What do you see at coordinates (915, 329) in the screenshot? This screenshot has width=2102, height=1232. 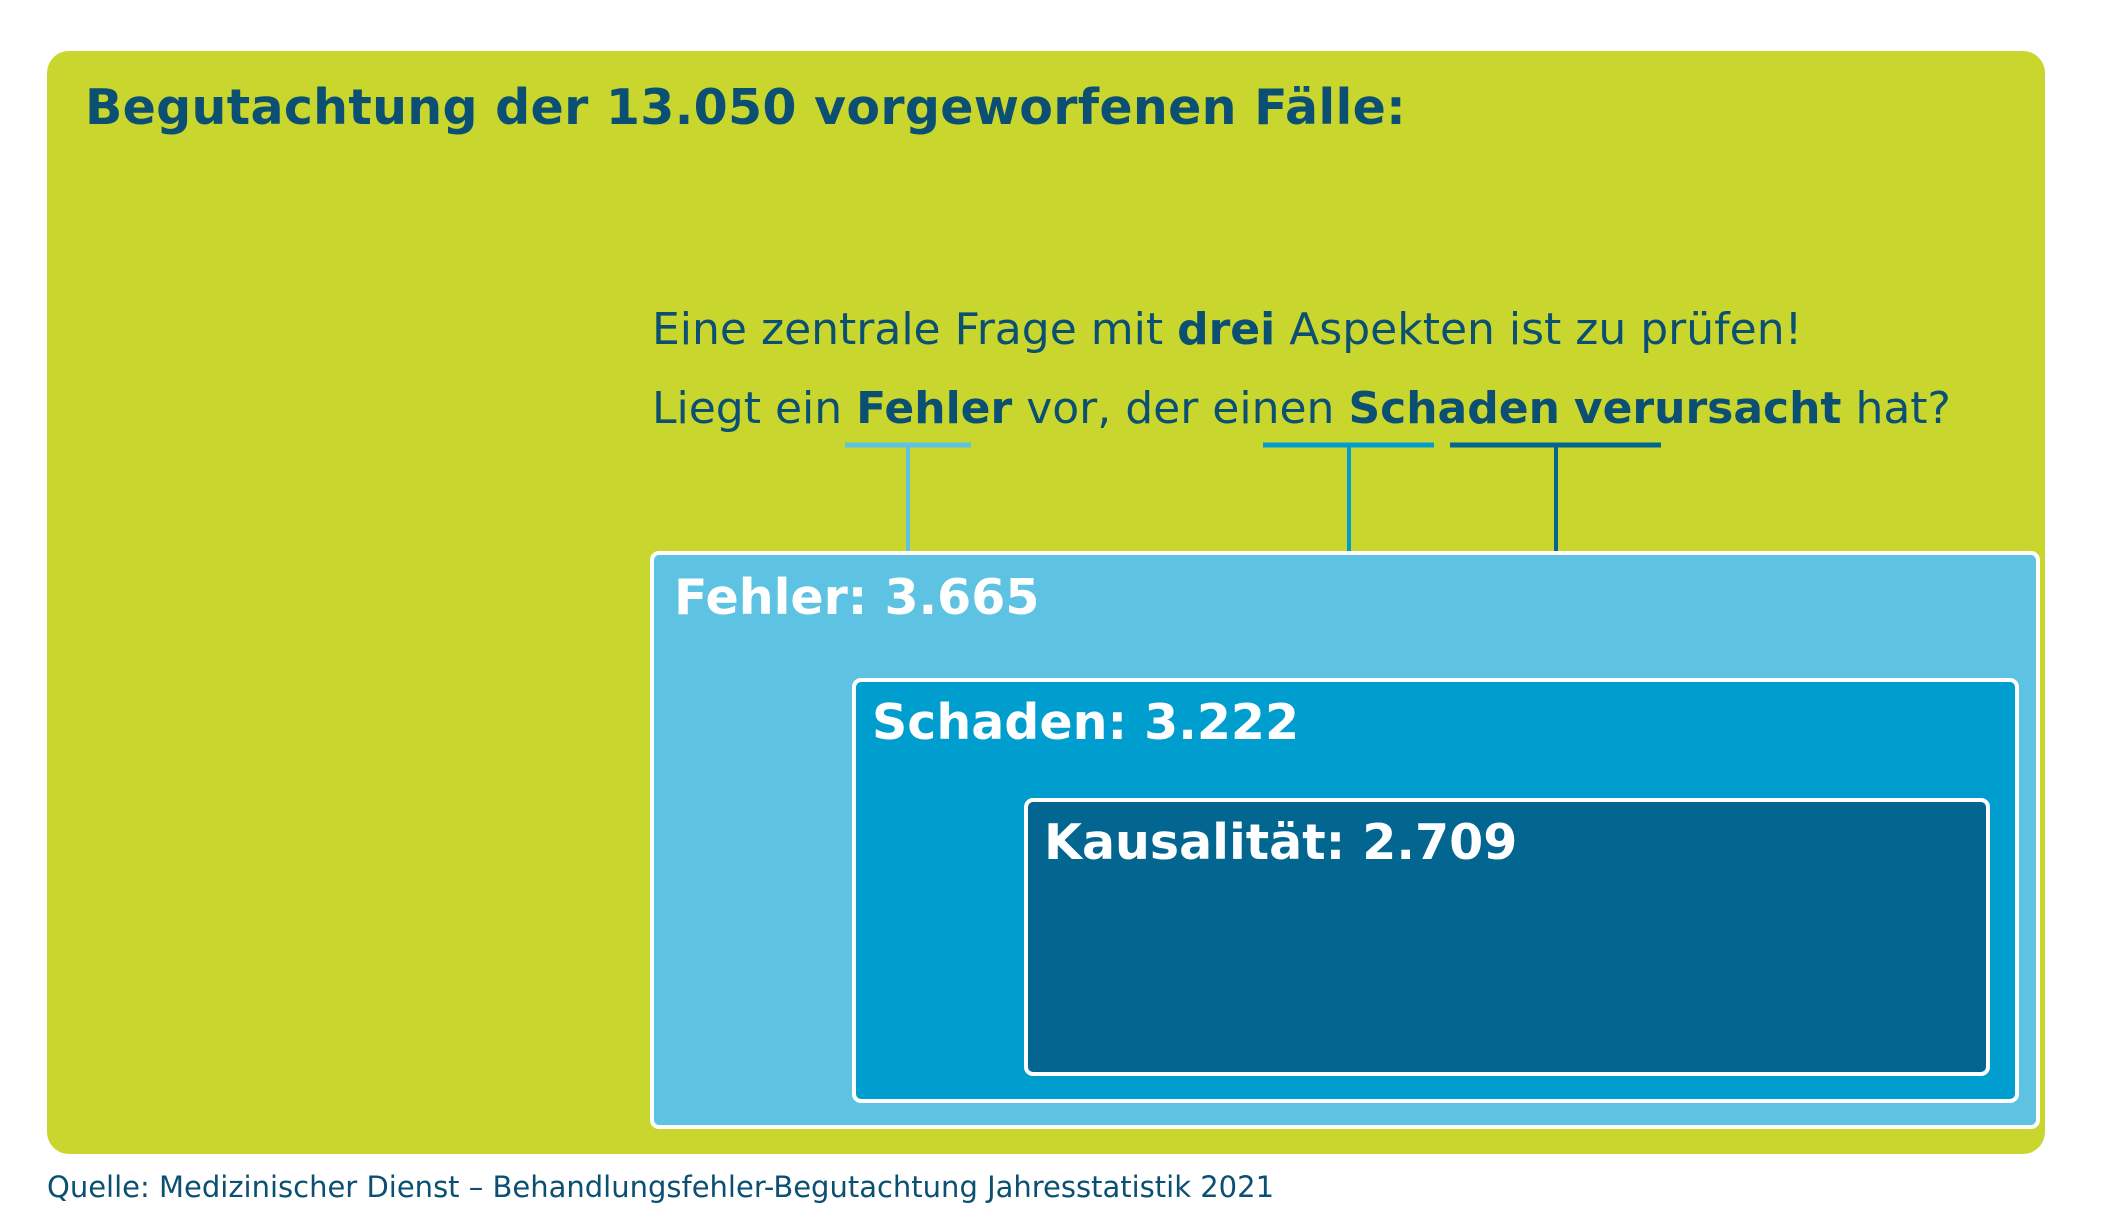 I see `question-text: Eine zentrale Frage mit` at bounding box center [915, 329].